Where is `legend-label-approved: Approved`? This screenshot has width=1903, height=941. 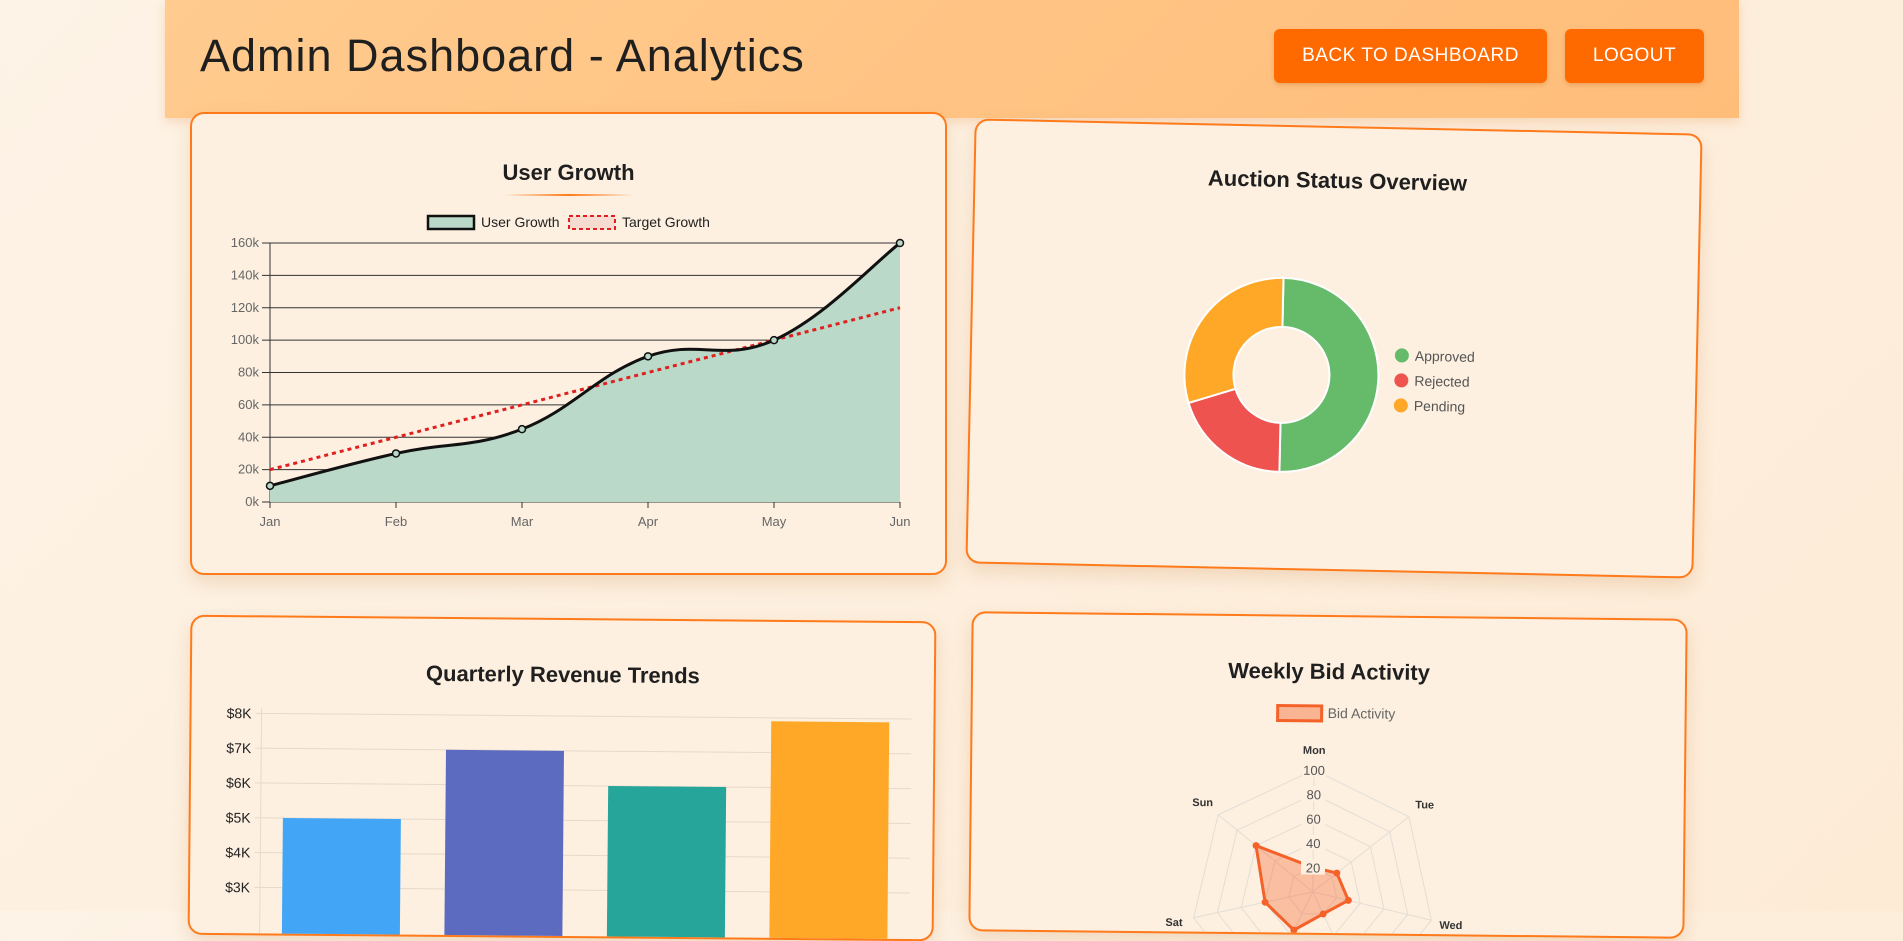
legend-label-approved: Approved is located at coordinates (1445, 356).